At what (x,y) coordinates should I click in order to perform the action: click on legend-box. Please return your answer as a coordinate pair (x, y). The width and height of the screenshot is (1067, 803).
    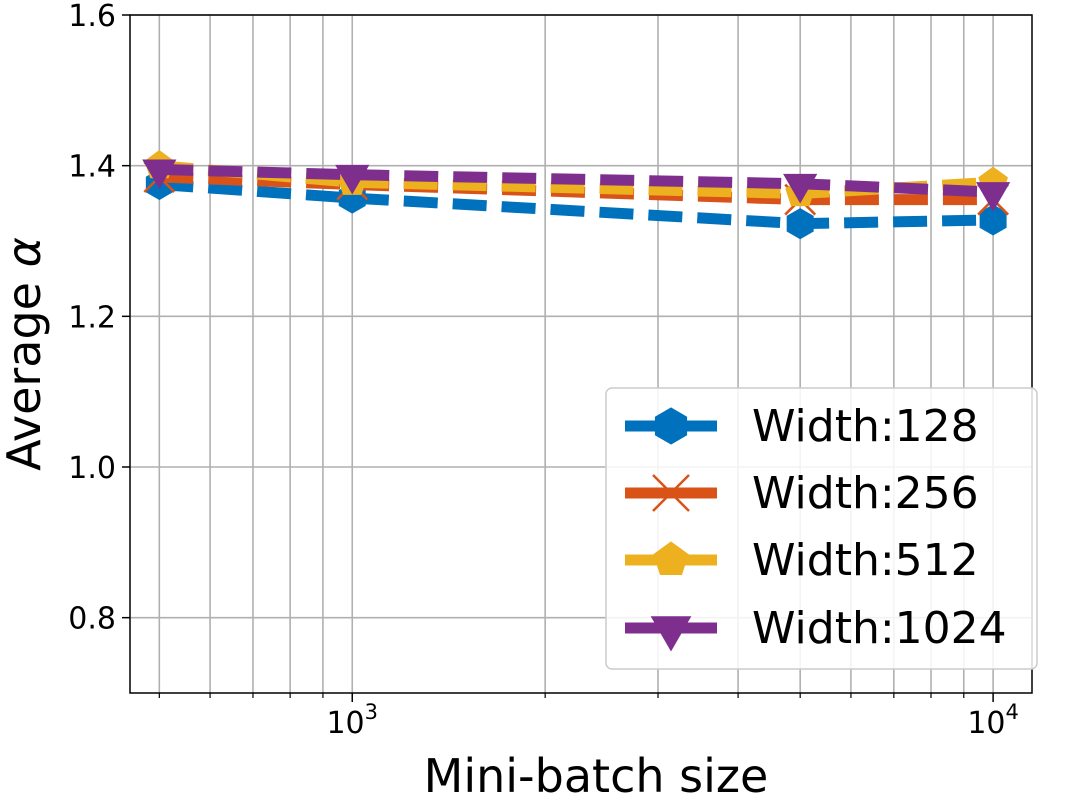
    Looking at the image, I should click on (821, 528).